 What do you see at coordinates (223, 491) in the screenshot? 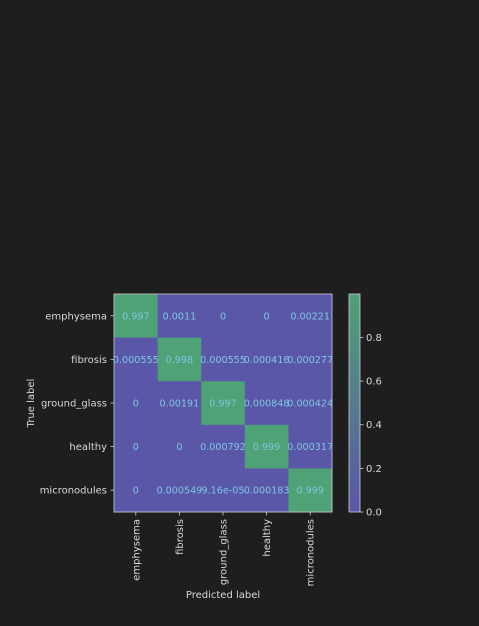
I see `cm-cell-label: 9.16e-05` at bounding box center [223, 491].